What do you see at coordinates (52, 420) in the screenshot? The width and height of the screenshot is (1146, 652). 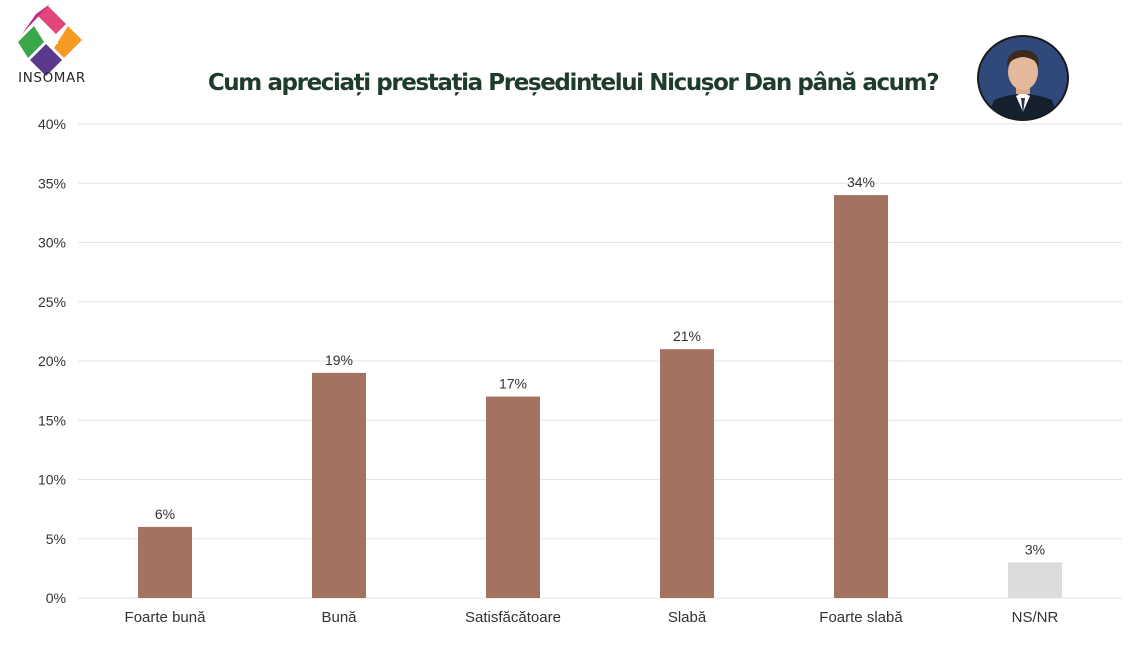 I see `y-tick-label: 15%` at bounding box center [52, 420].